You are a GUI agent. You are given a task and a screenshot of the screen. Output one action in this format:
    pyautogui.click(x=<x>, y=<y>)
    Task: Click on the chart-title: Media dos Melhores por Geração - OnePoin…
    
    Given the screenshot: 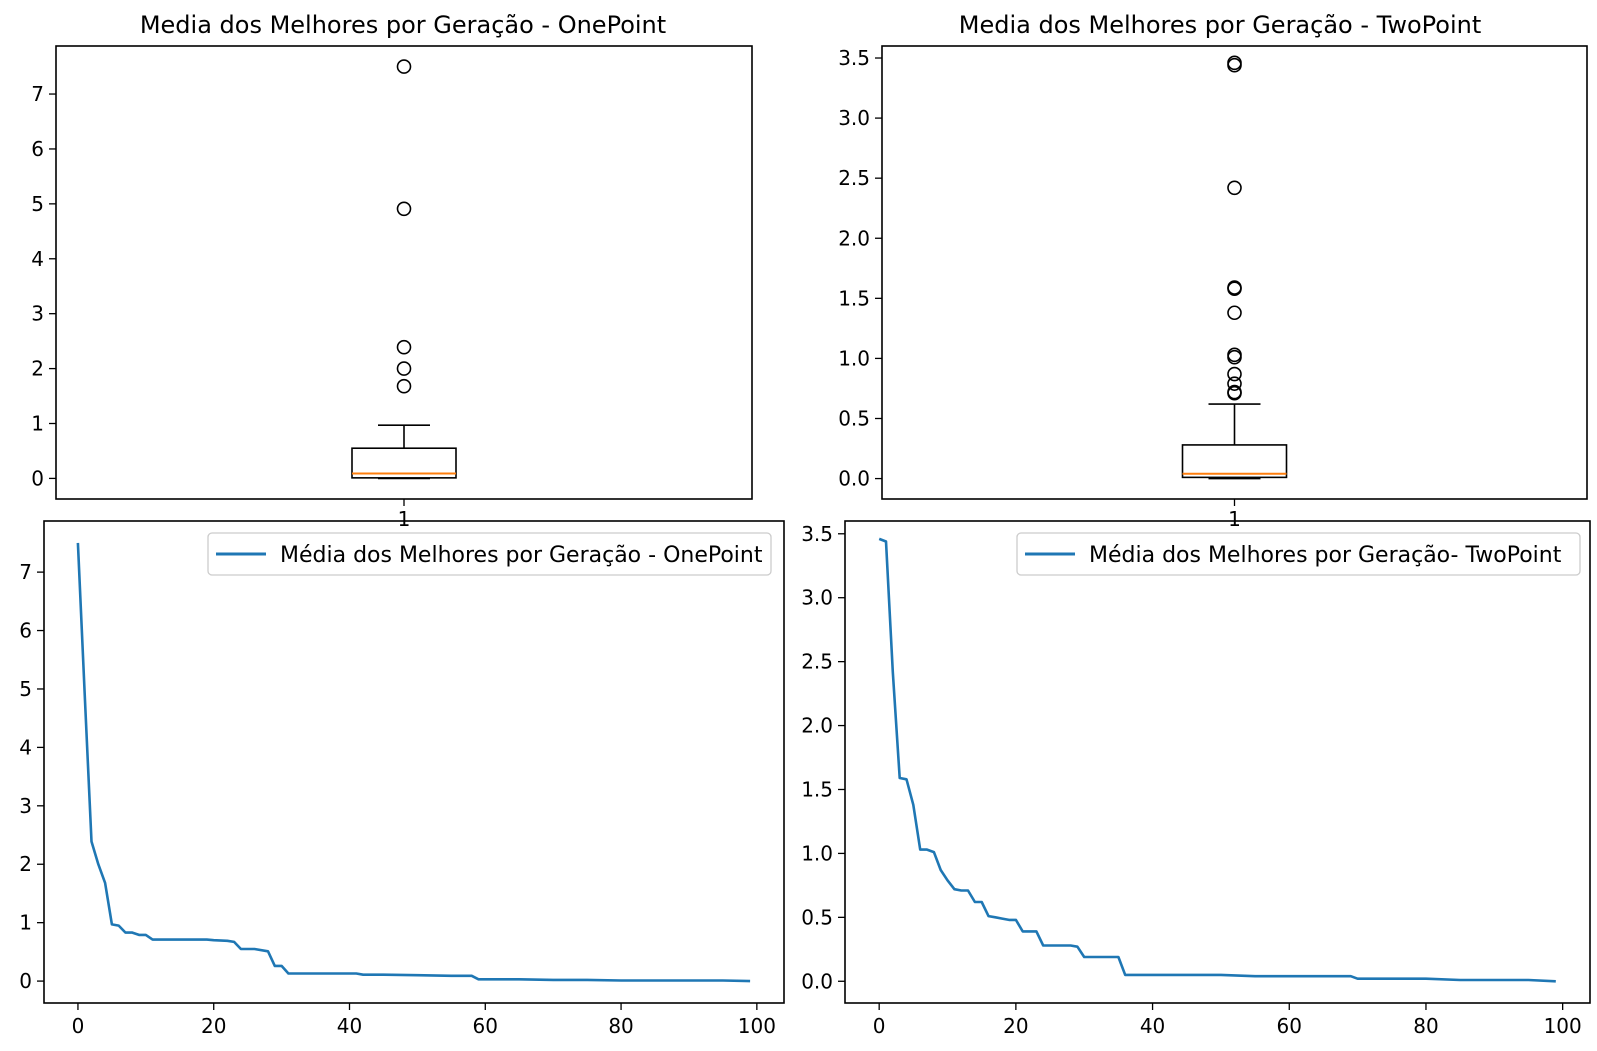 What is the action you would take?
    pyautogui.click(x=403, y=25)
    